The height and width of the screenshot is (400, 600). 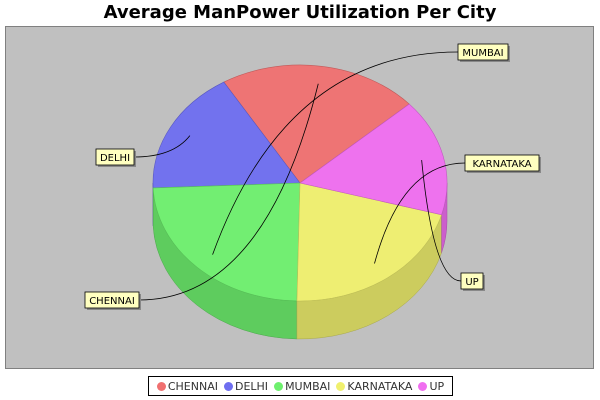 I want to click on legend-label-delhi: DELHI, so click(x=251, y=386).